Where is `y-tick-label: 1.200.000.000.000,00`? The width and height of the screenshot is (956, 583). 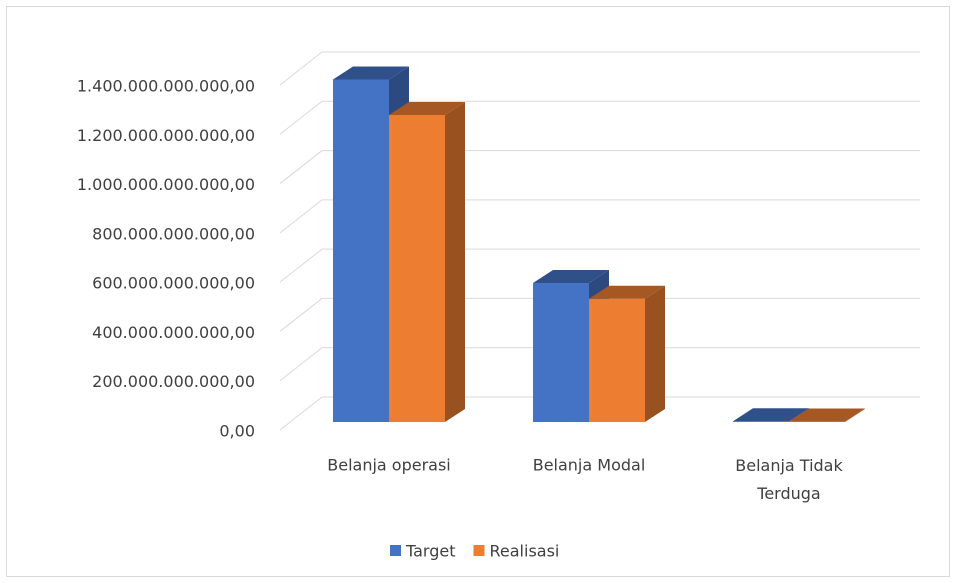
y-tick-label: 1.200.000.000.000,00 is located at coordinates (166, 135).